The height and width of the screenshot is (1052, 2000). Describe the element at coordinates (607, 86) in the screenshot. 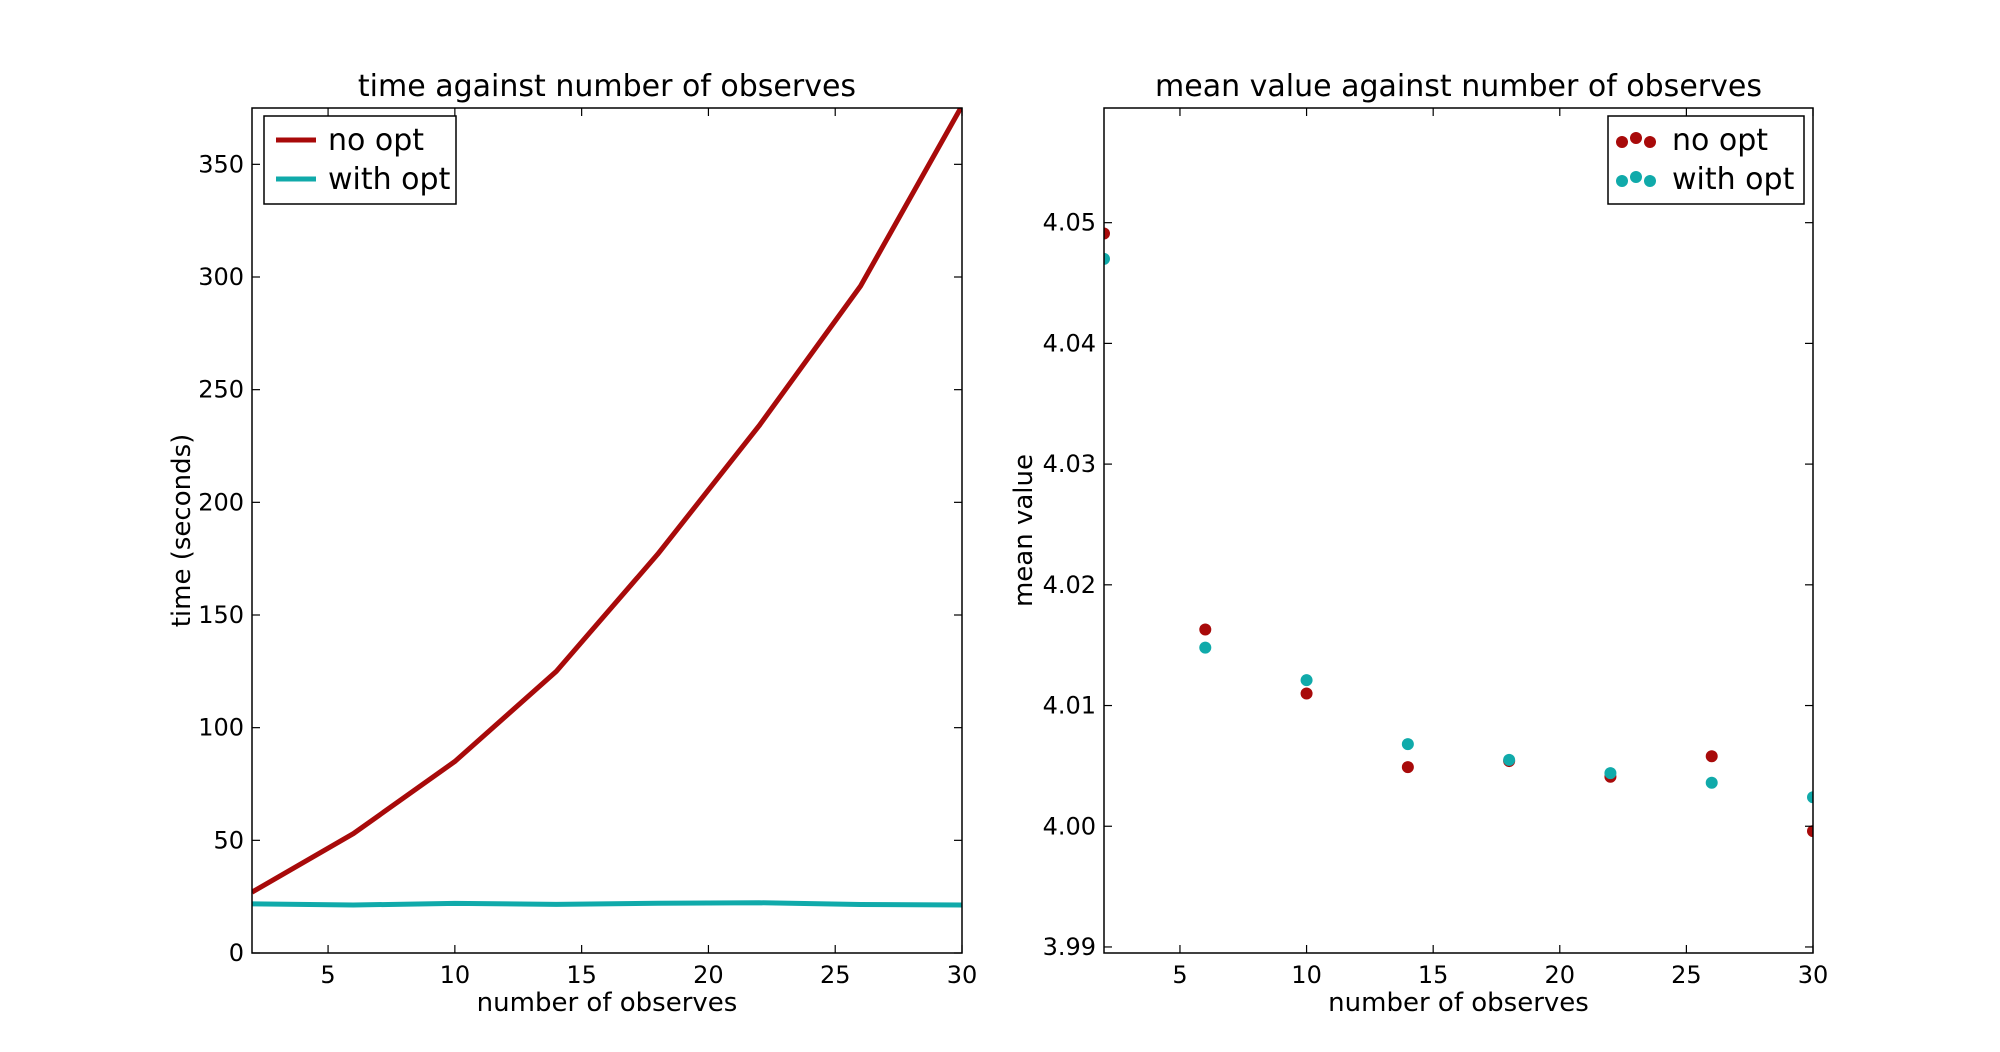

I see `chart-title: time against number of observes` at that location.